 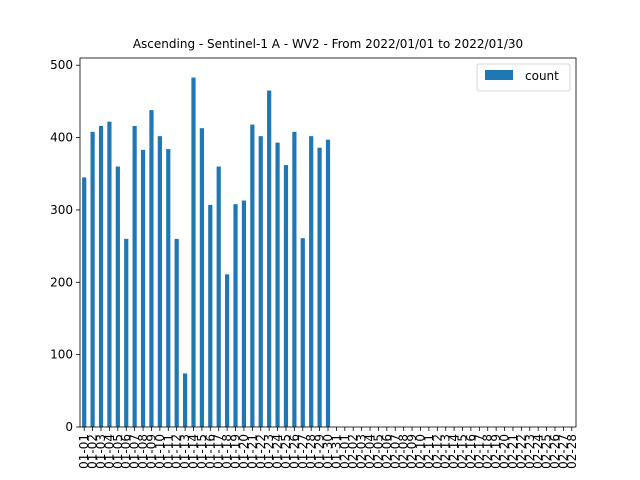 What do you see at coordinates (93, 451) in the screenshot?
I see `x-tick-label: 01-02` at bounding box center [93, 451].